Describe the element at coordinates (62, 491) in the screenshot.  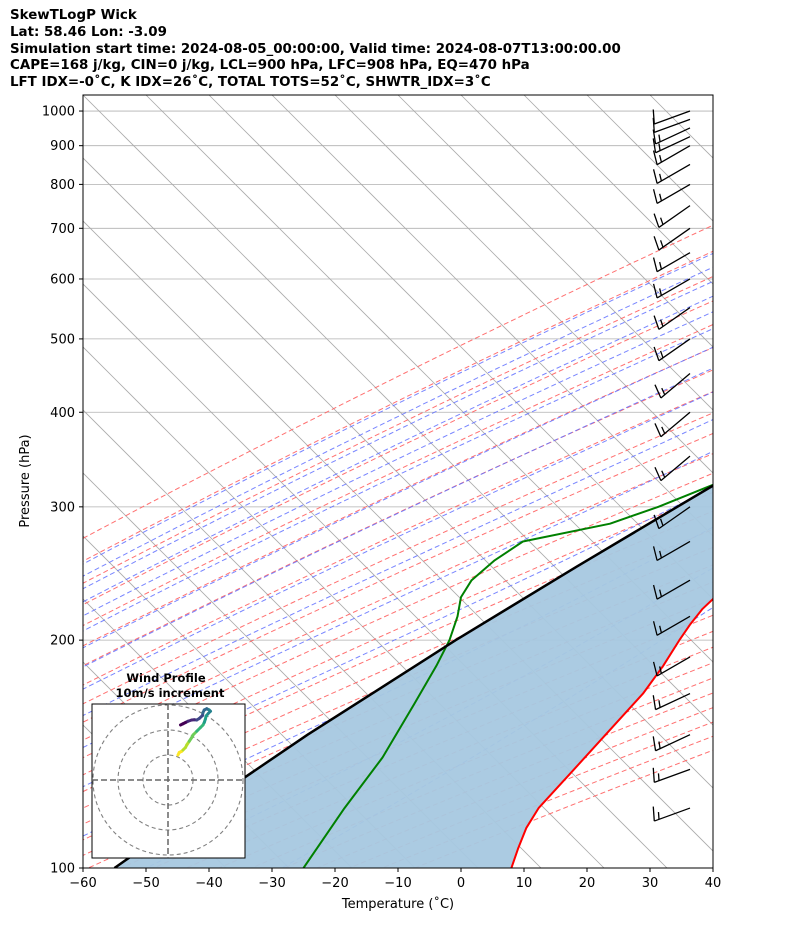
I see `y-axis-ticks: 100 200 300 400 500 600 700 800 900 1000` at that location.